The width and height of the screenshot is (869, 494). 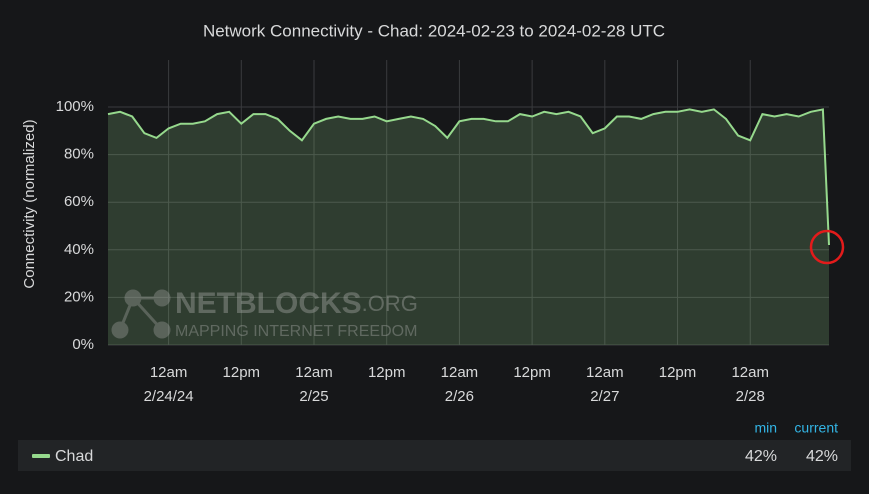 I want to click on y-tick-label: 0%, so click(x=83, y=344).